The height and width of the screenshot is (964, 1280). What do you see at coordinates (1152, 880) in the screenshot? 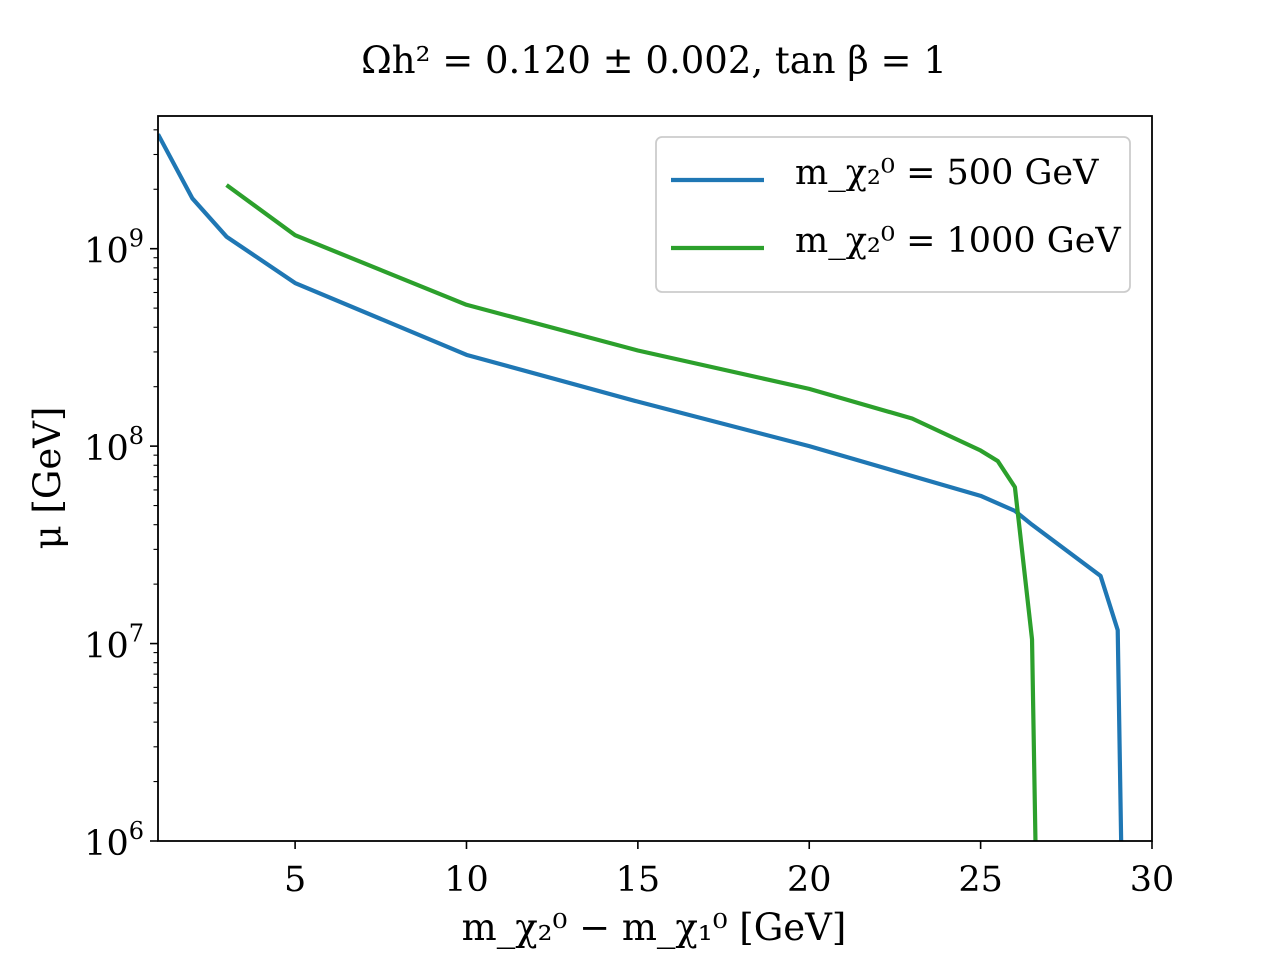
I see `x-tick-label: 30` at bounding box center [1152, 880].